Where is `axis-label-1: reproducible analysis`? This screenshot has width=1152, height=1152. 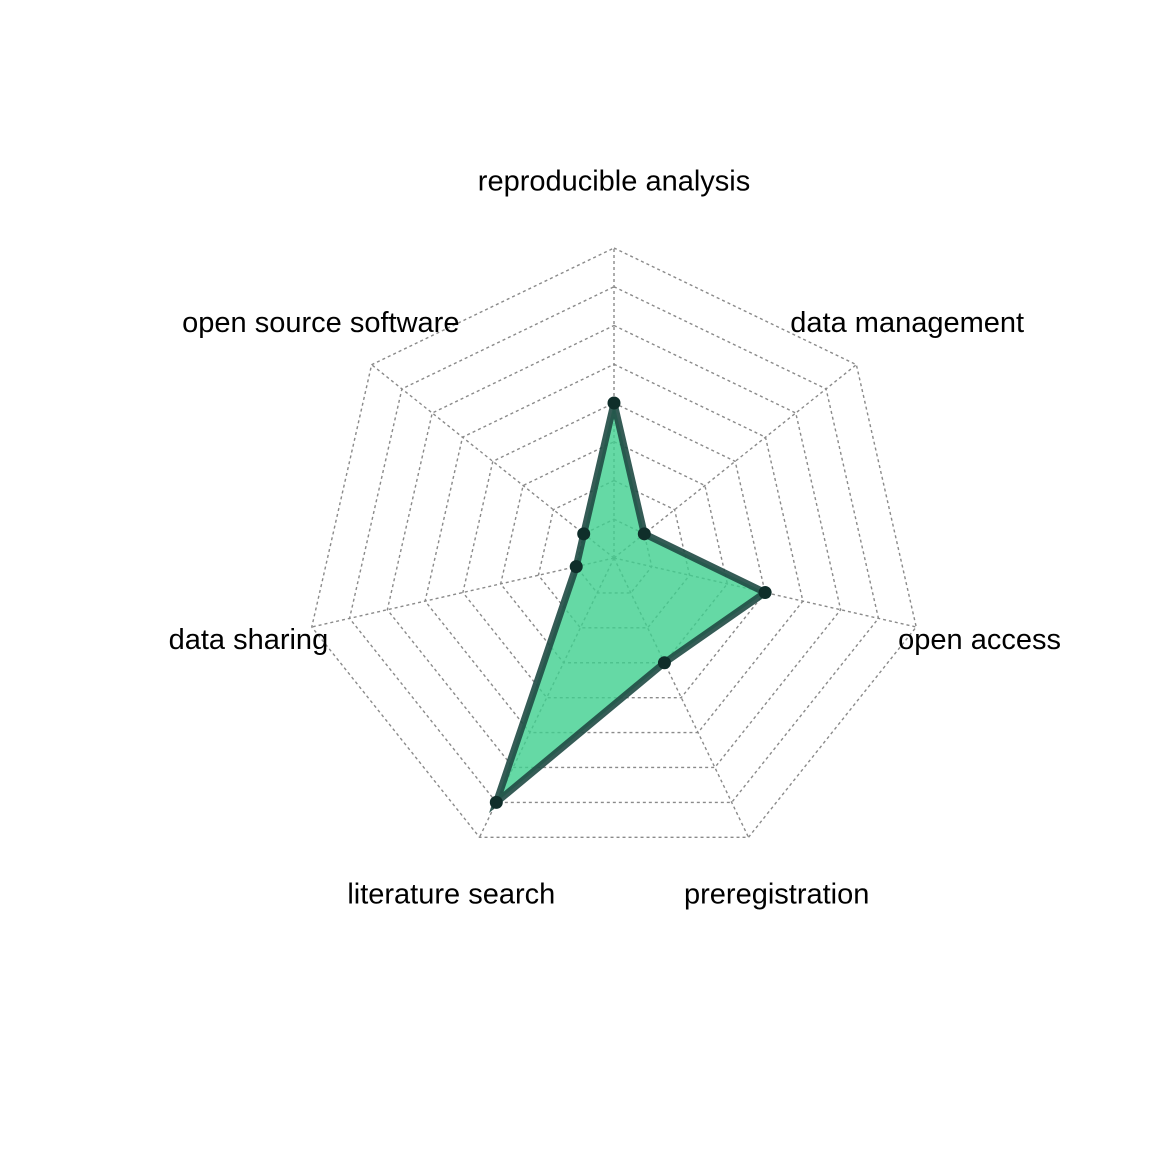
axis-label-1: reproducible analysis is located at coordinates (614, 182).